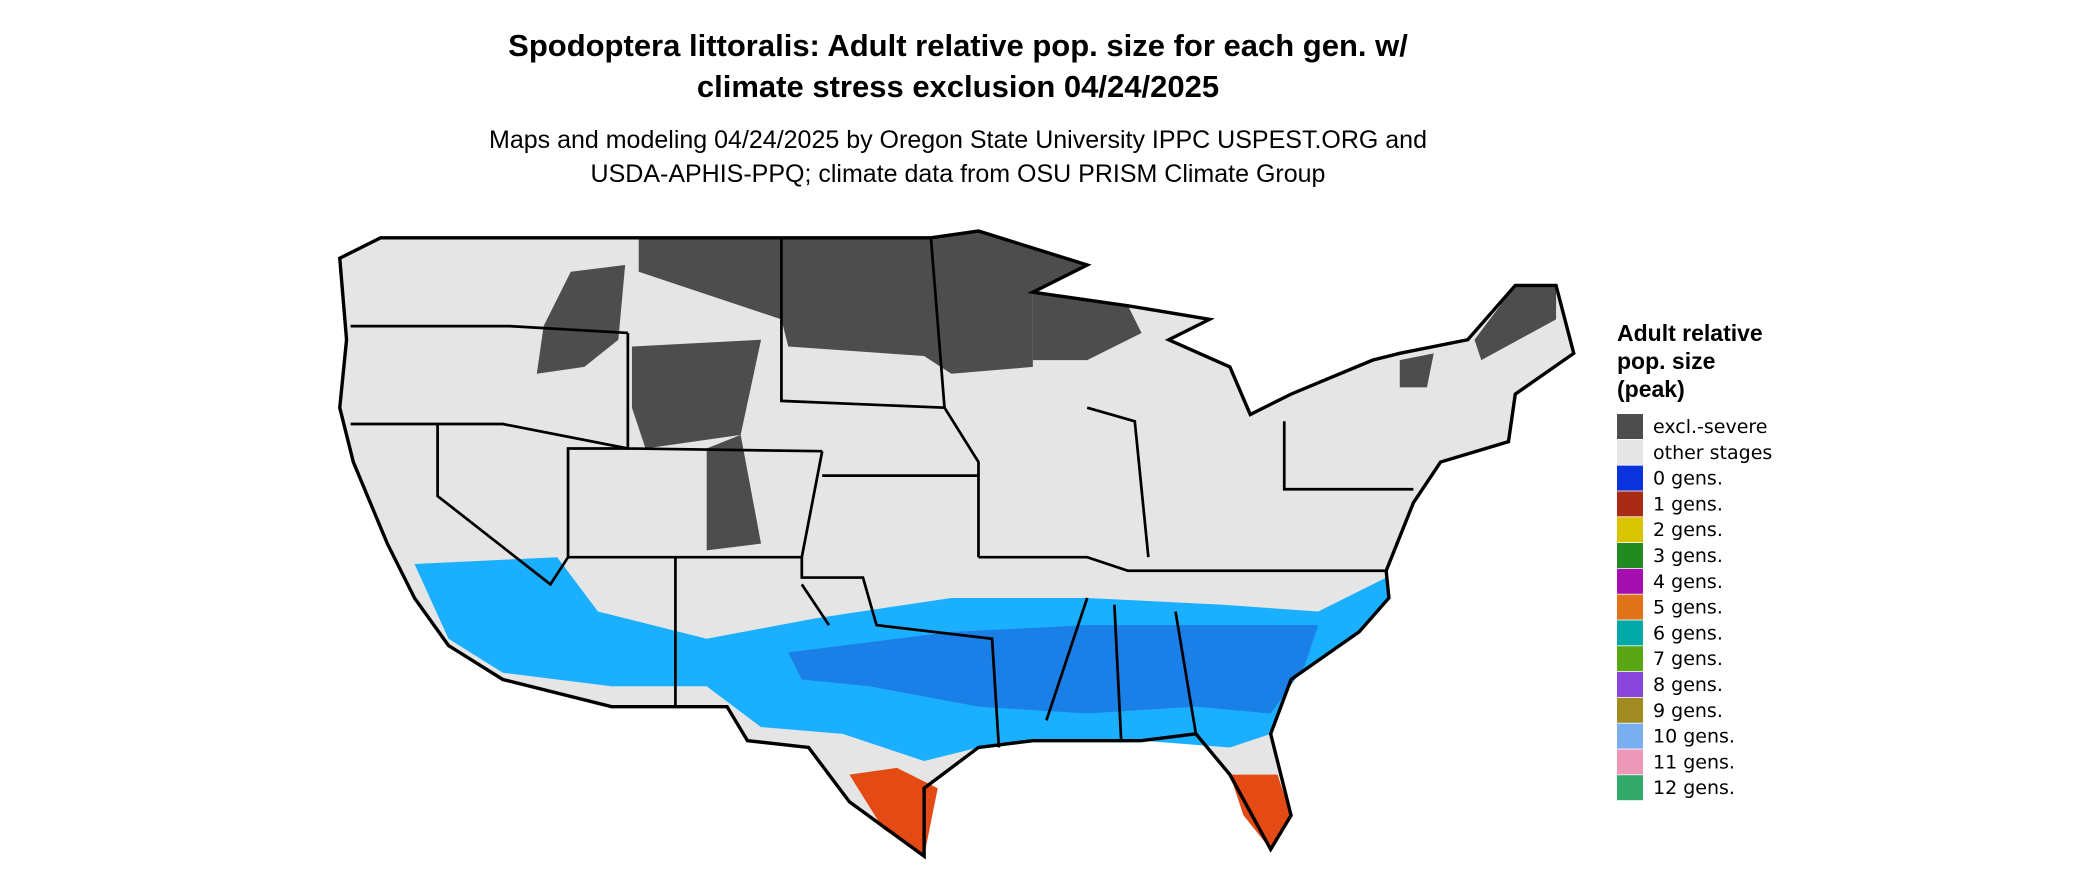 The height and width of the screenshot is (892, 2100). I want to click on legend-title-line: Adult relative, so click(1690, 333).